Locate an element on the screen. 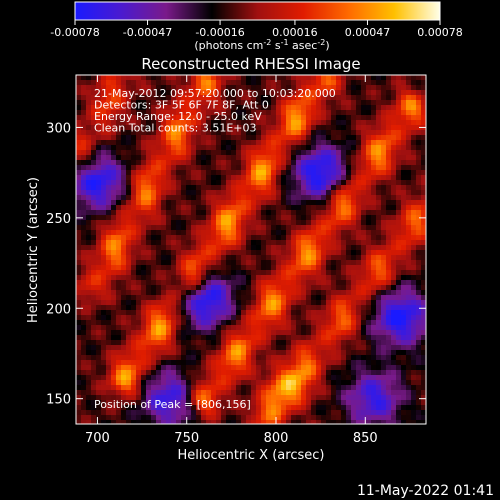 The width and height of the screenshot is (500, 500). colorbar-tick-label: 0.00078 is located at coordinates (440, 32).